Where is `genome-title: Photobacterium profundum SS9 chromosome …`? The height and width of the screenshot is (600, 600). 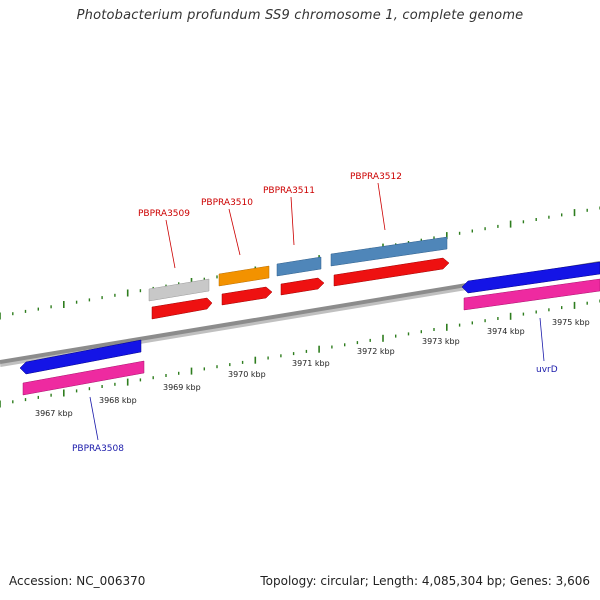
genome-title: Photobacterium profundum SS9 chromosome … is located at coordinates (300, 15).